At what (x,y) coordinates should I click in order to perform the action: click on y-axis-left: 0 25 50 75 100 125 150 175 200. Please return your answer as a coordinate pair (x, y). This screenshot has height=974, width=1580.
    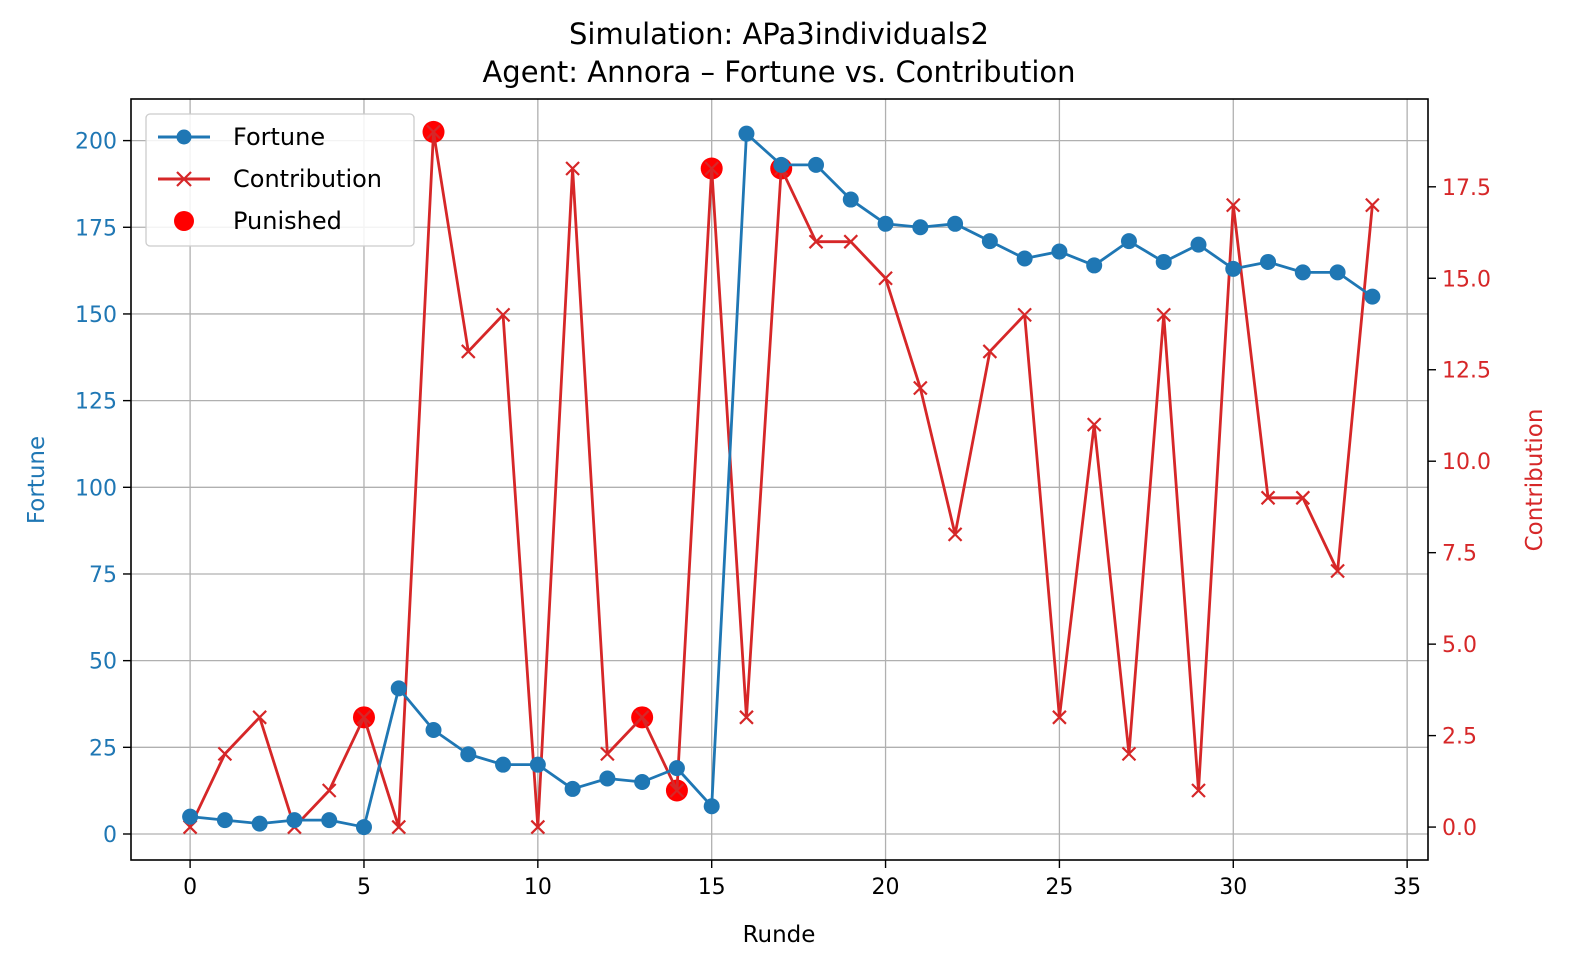
    Looking at the image, I should click on (103, 489).